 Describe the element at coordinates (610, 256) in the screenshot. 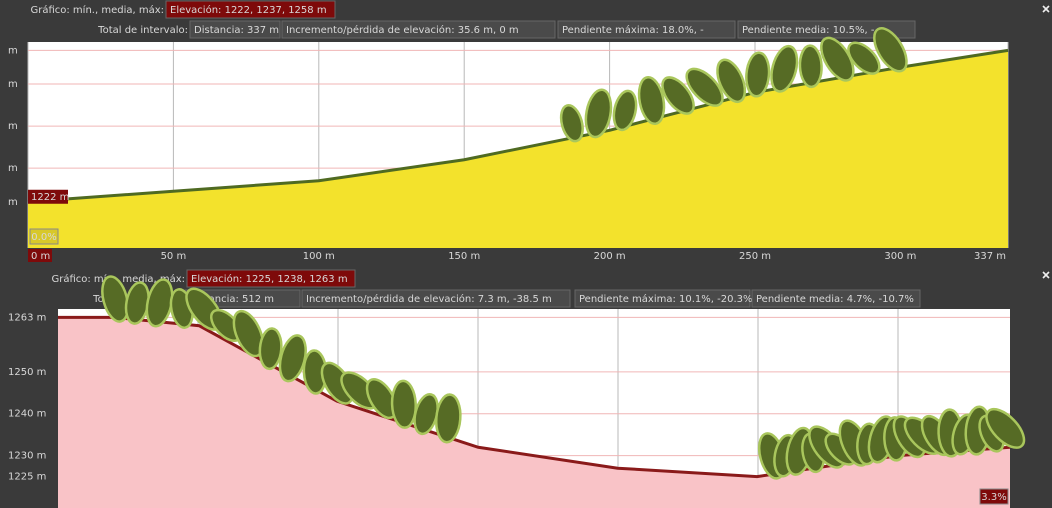

I see `x-tick-label: 200 m` at that location.